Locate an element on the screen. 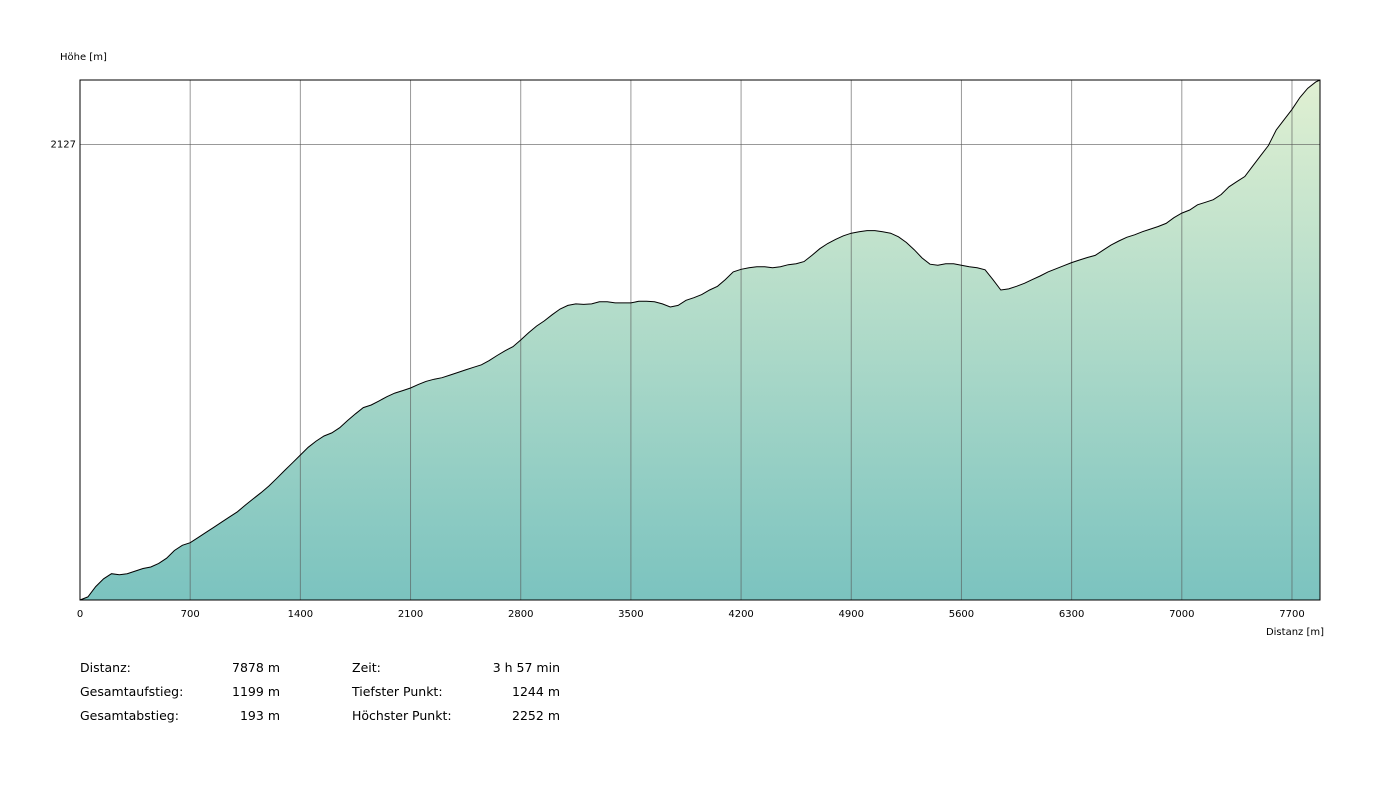  stat-label-zeit: Zeit: is located at coordinates (366, 667).